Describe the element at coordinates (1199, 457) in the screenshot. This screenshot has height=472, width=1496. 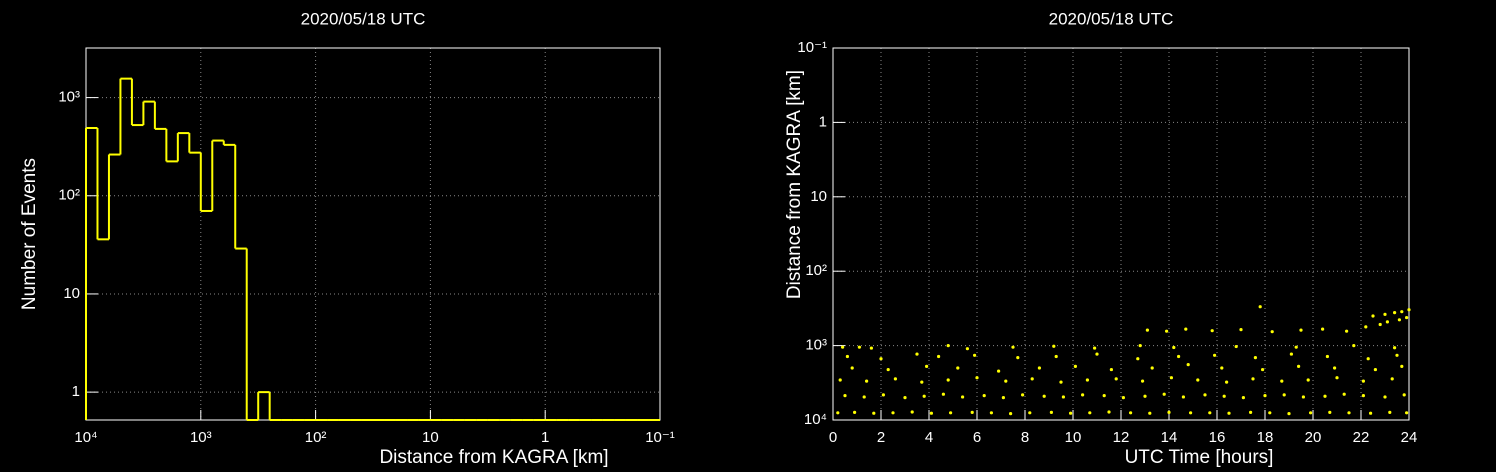
I see `x-axis-title: UTC Time [hours]` at that location.